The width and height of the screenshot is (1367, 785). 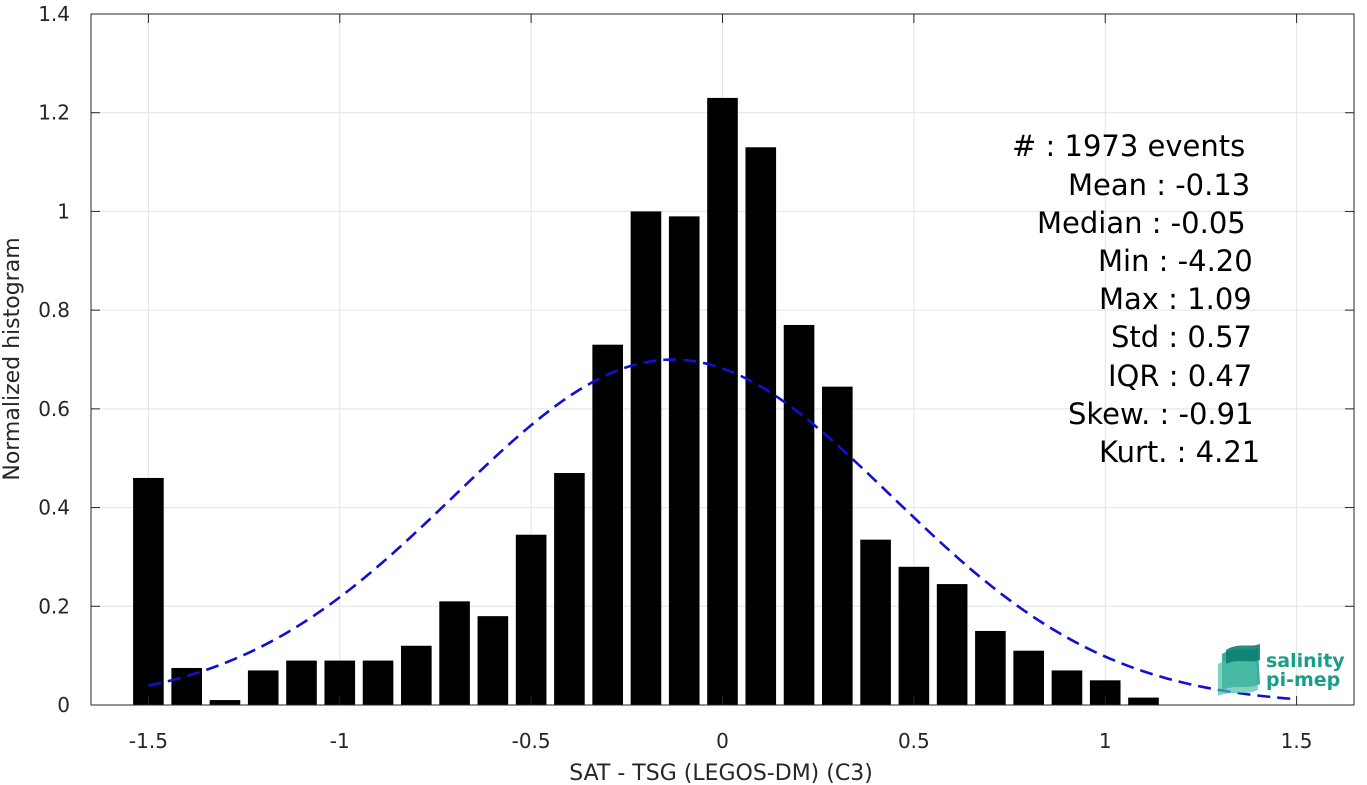 What do you see at coordinates (1179, 452) in the screenshot?
I see `stat-kurt: Kurt. : 4.21` at bounding box center [1179, 452].